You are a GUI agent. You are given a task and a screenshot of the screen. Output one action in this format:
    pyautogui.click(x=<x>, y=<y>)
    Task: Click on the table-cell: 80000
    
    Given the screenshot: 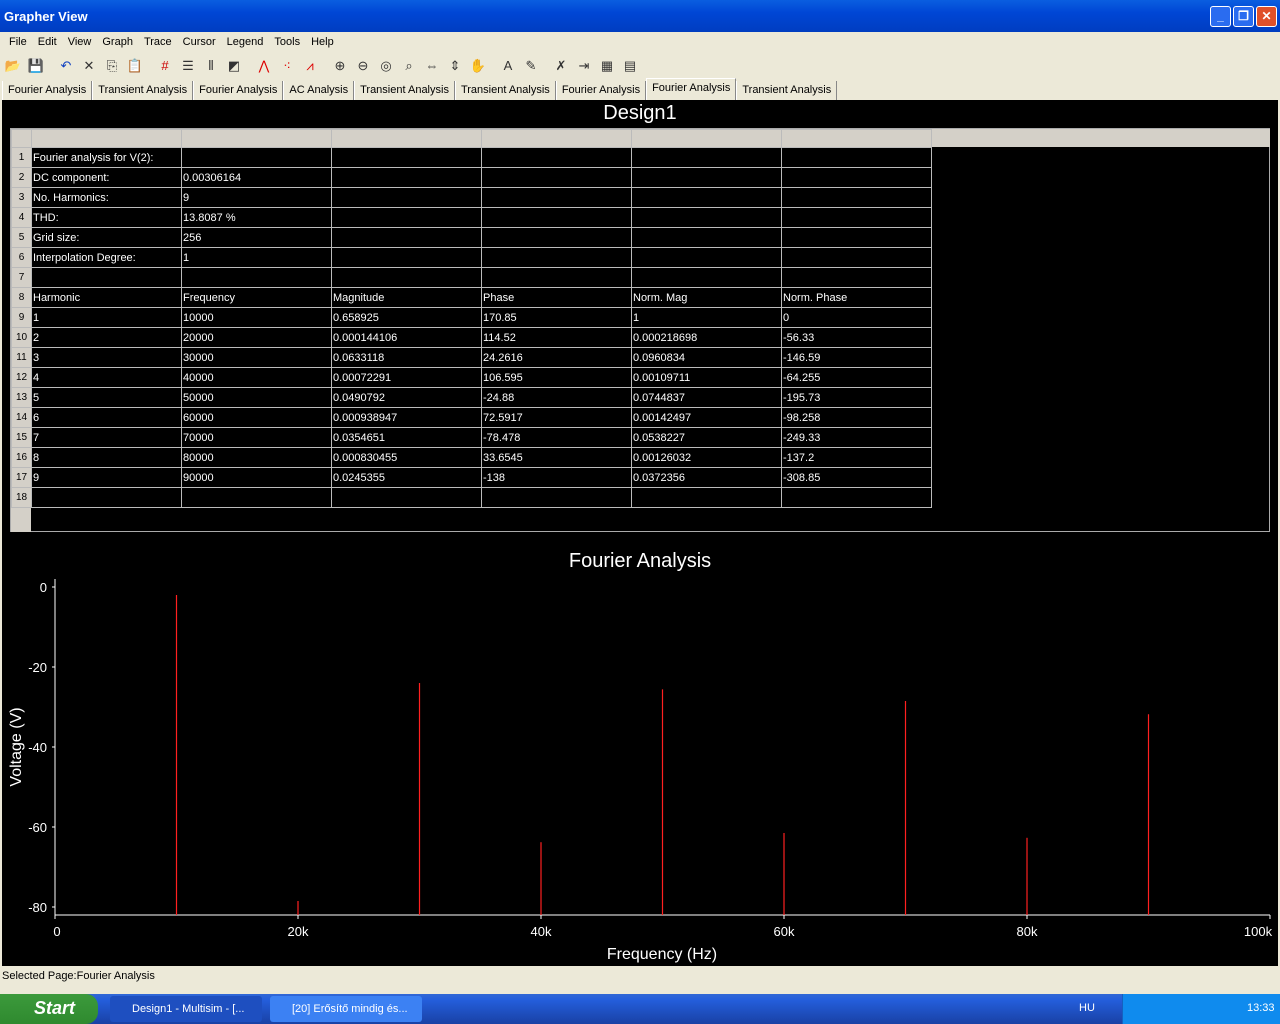 What is the action you would take?
    pyautogui.click(x=256, y=457)
    